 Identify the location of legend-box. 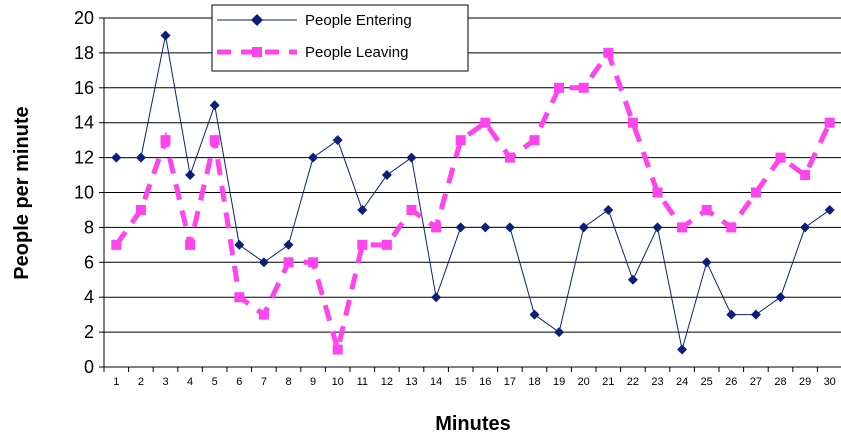
(340, 38).